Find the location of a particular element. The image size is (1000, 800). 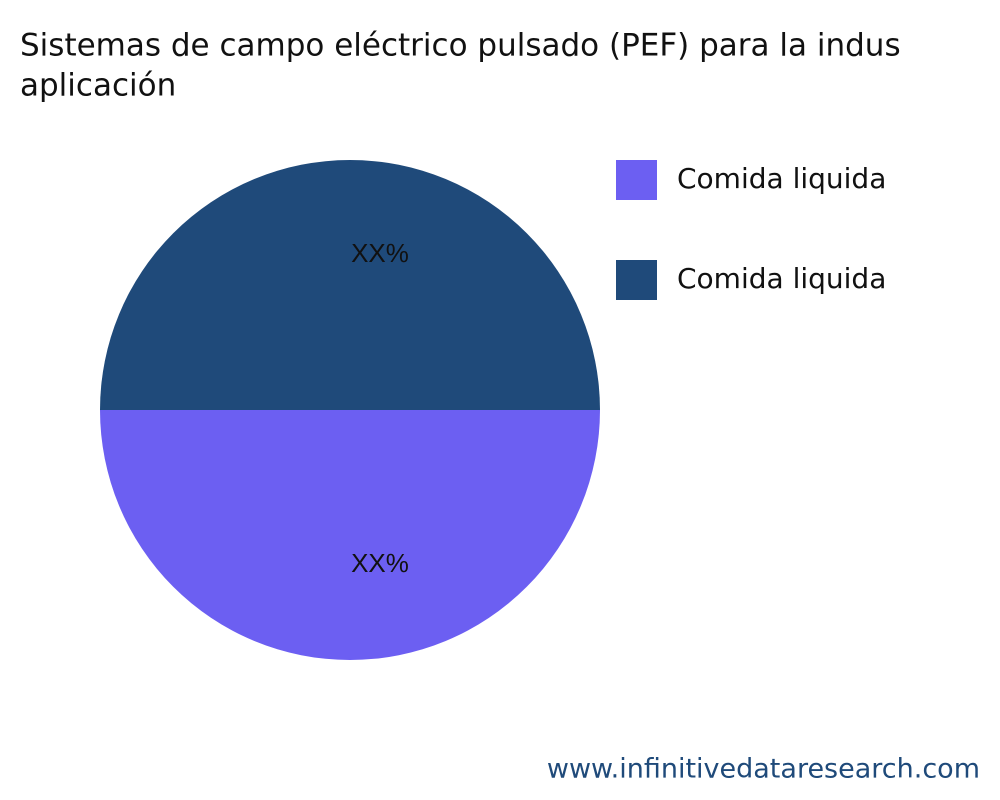

chart-title: aplicación is located at coordinates (98, 86).